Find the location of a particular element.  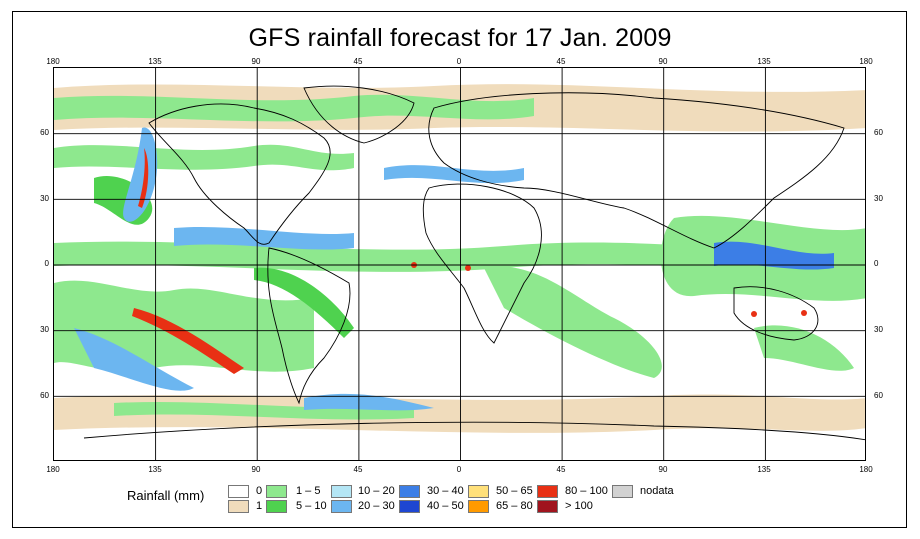

lon-tick-top: 0 is located at coordinates (459, 61).